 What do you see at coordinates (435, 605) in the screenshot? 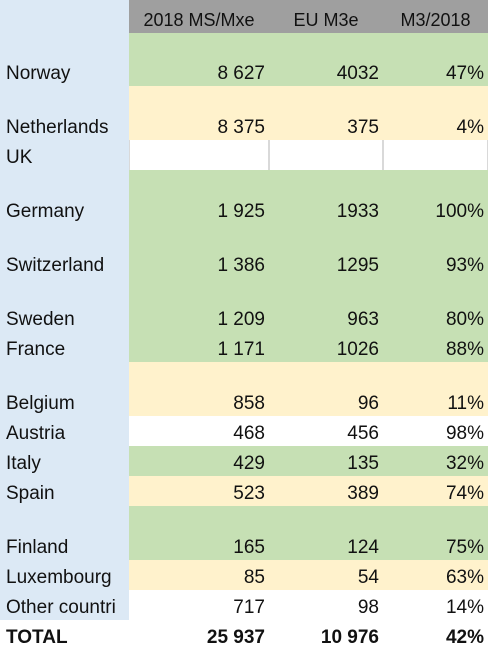
I see `m3-ratio-cell: 14%` at bounding box center [435, 605].